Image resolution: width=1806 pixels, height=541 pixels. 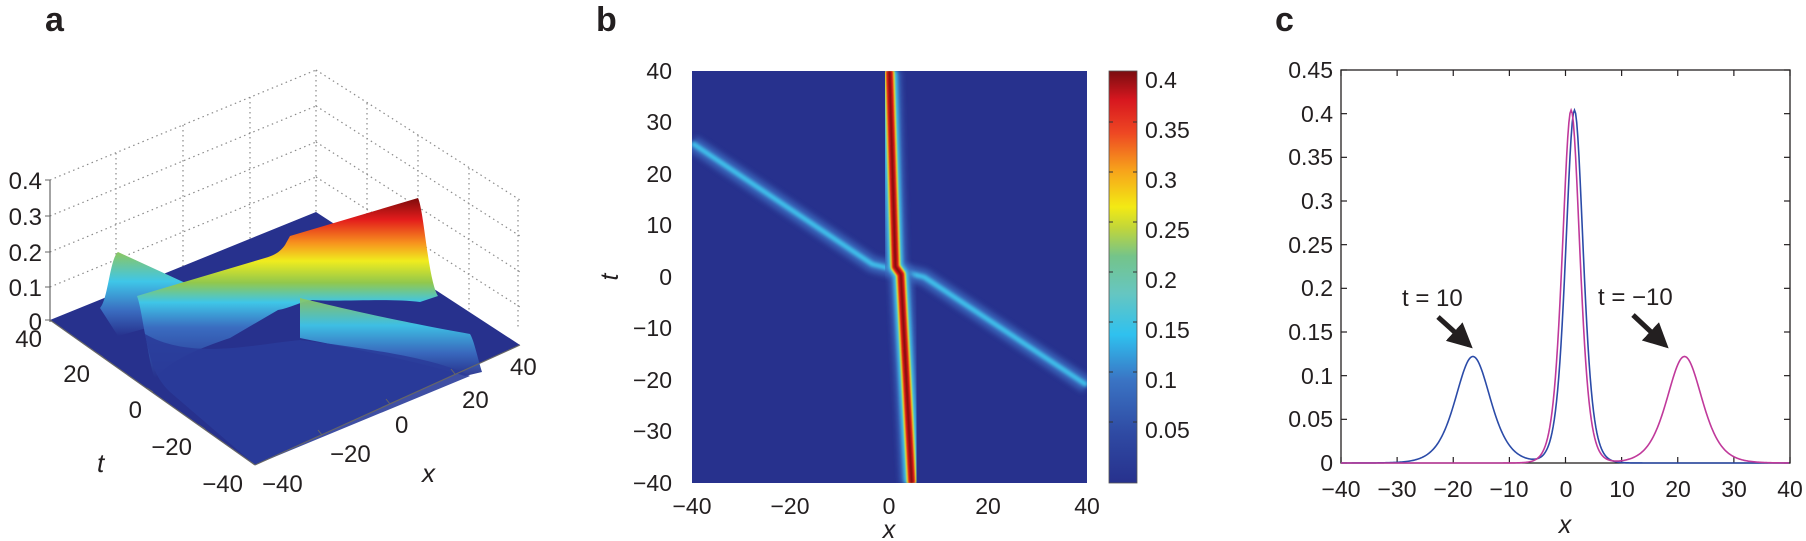 I want to click on panel-label-a: a, so click(x=54, y=20).